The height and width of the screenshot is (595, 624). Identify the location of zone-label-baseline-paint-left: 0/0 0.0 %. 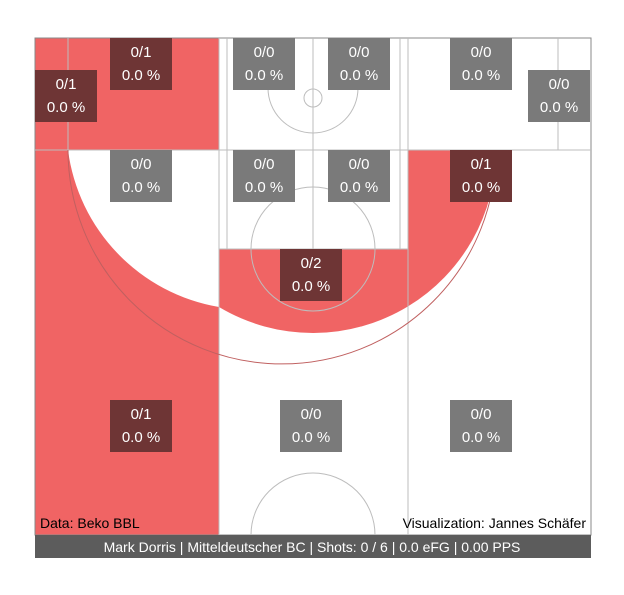
(264, 64).